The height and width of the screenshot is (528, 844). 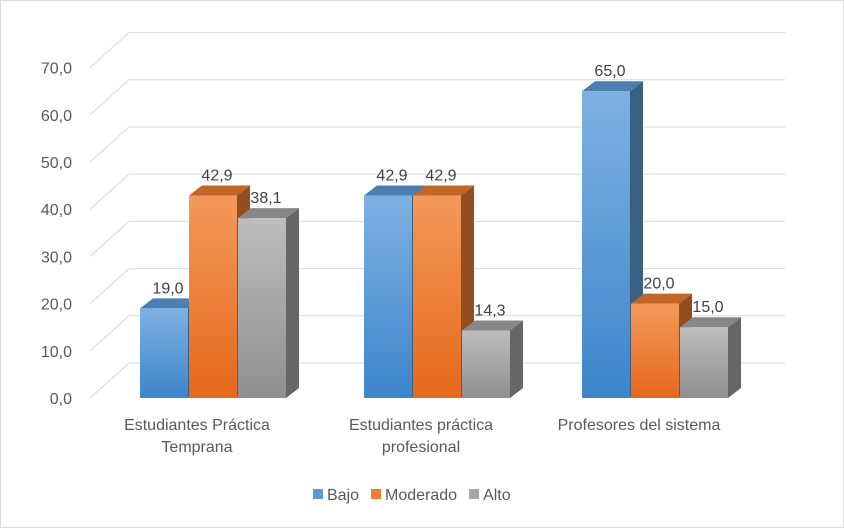 What do you see at coordinates (658, 284) in the screenshot?
I see `data-label: 20,0` at bounding box center [658, 284].